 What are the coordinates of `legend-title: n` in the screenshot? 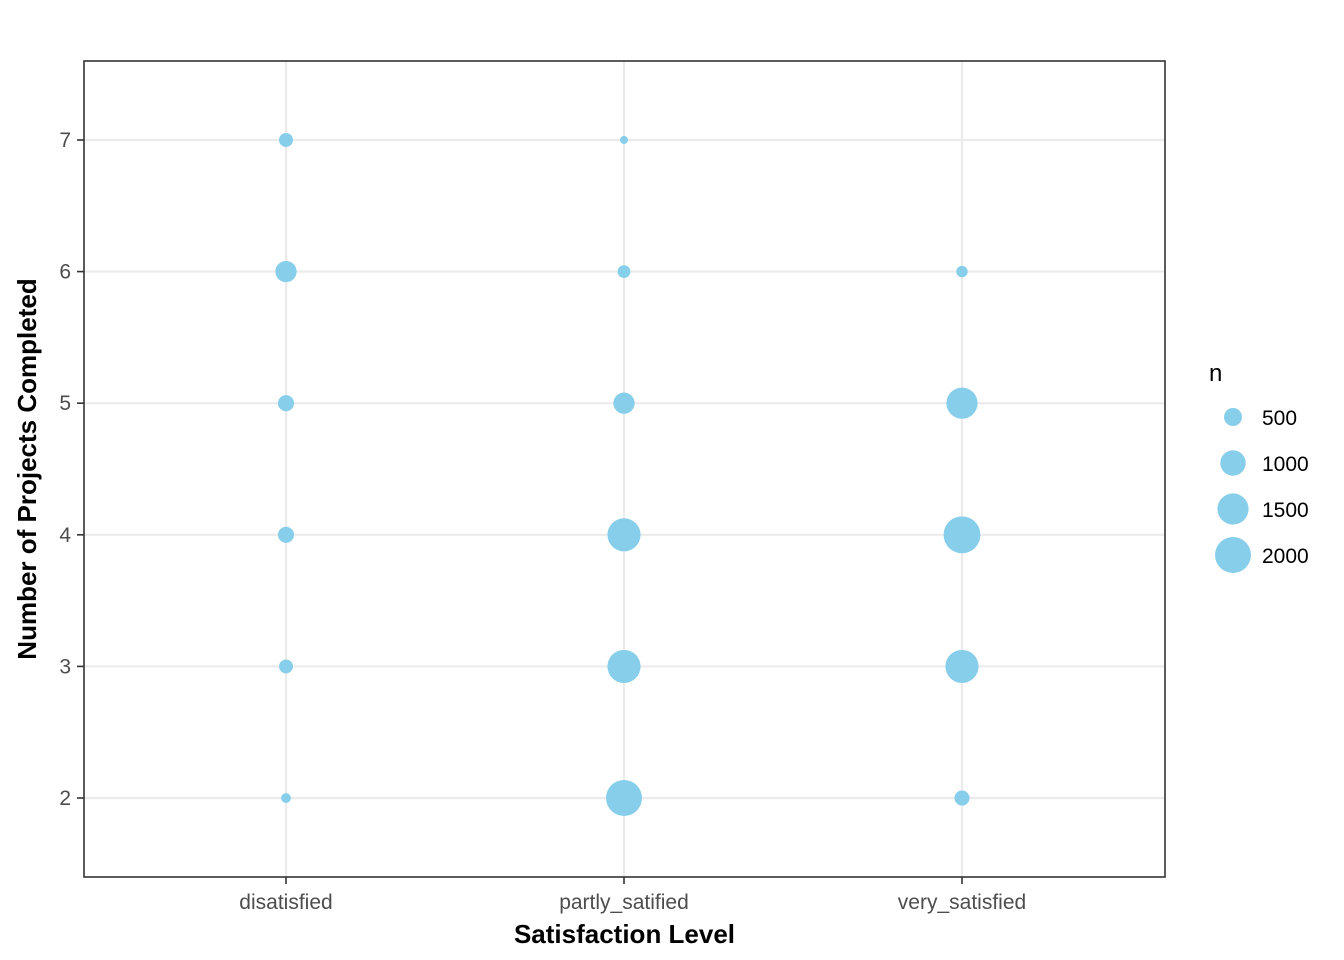 It's located at (1215, 373).